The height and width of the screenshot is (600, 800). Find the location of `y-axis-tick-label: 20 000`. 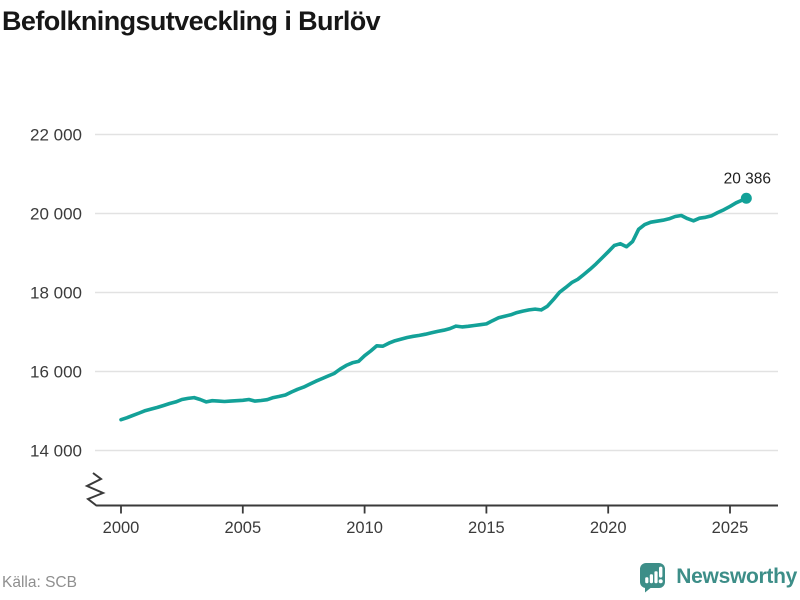

y-axis-tick-label: 20 000 is located at coordinates (56, 214).